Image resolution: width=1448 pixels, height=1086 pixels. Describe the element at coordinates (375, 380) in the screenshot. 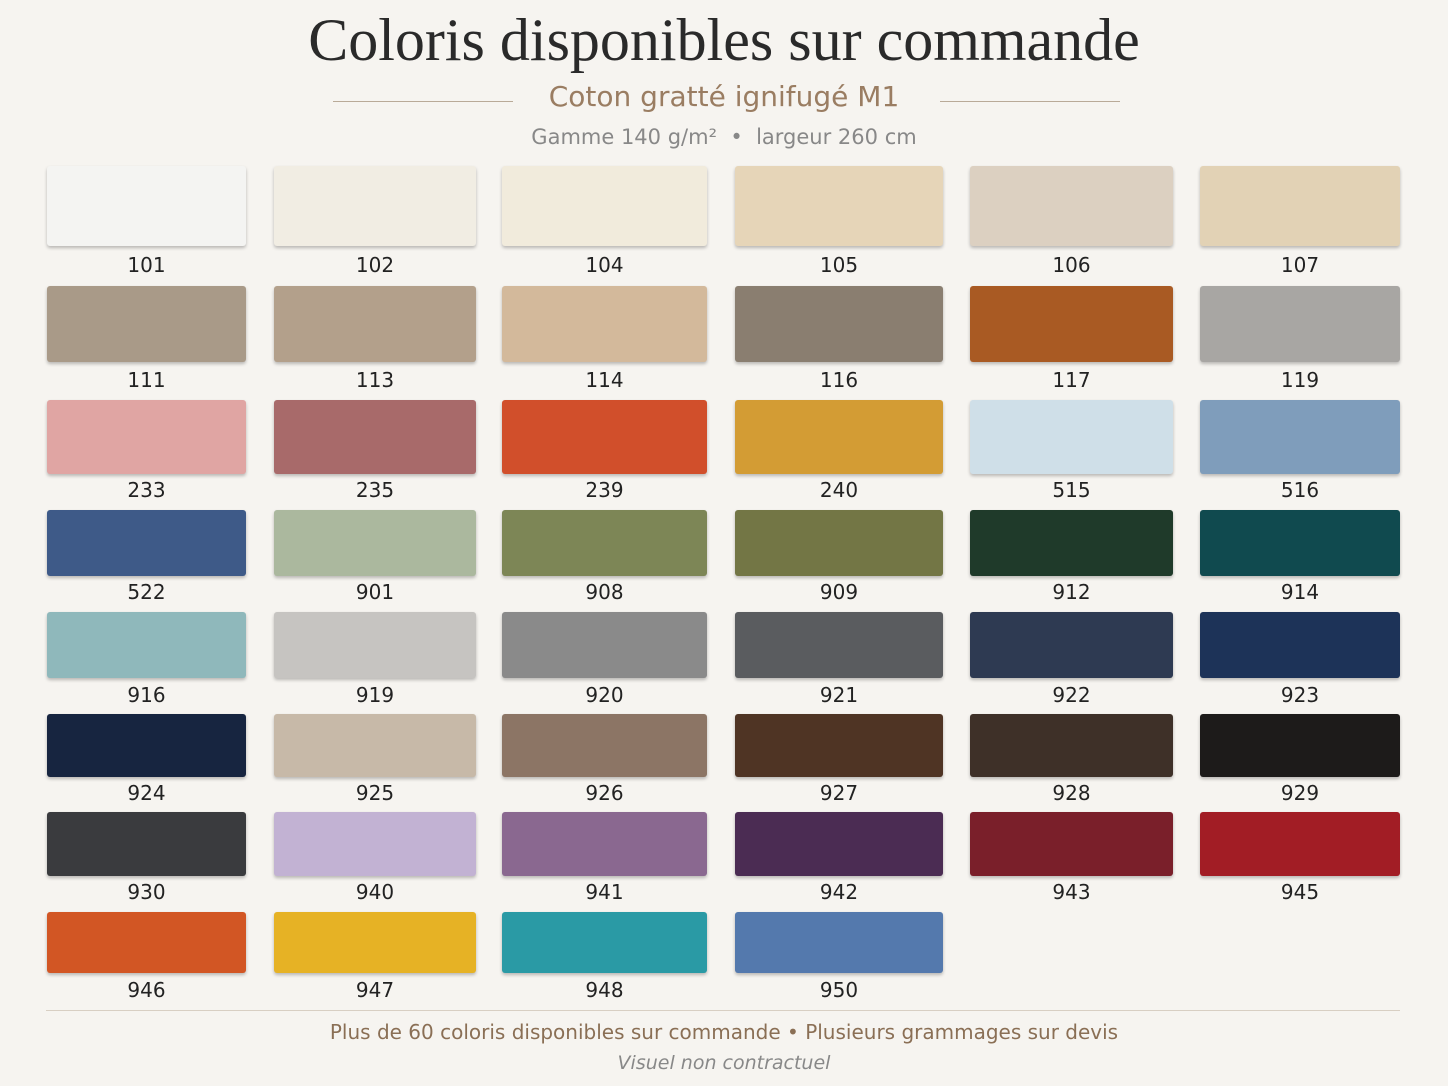

I see `swatch-code: 113` at that location.